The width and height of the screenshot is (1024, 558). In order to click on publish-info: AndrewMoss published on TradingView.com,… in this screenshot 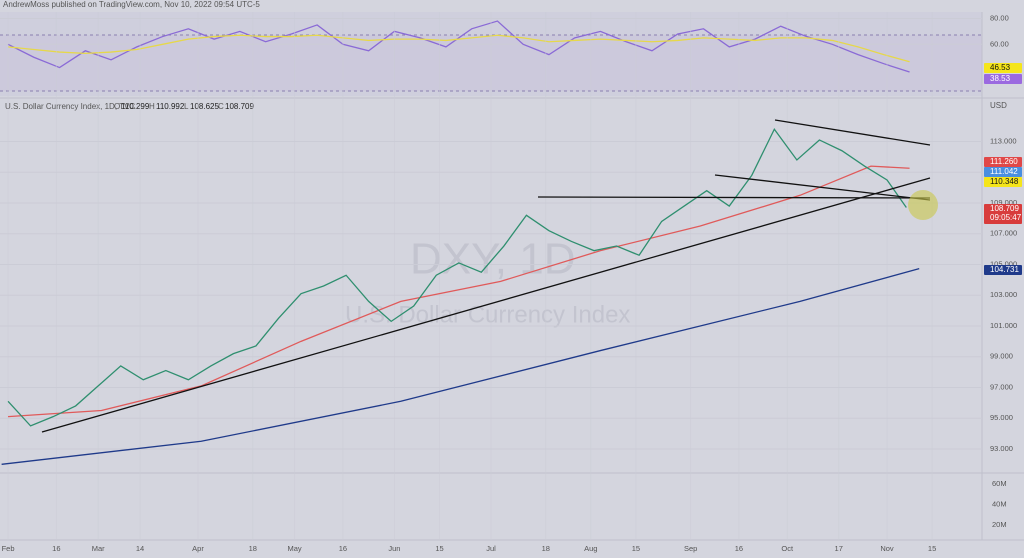, I will do `click(131, 4)`.